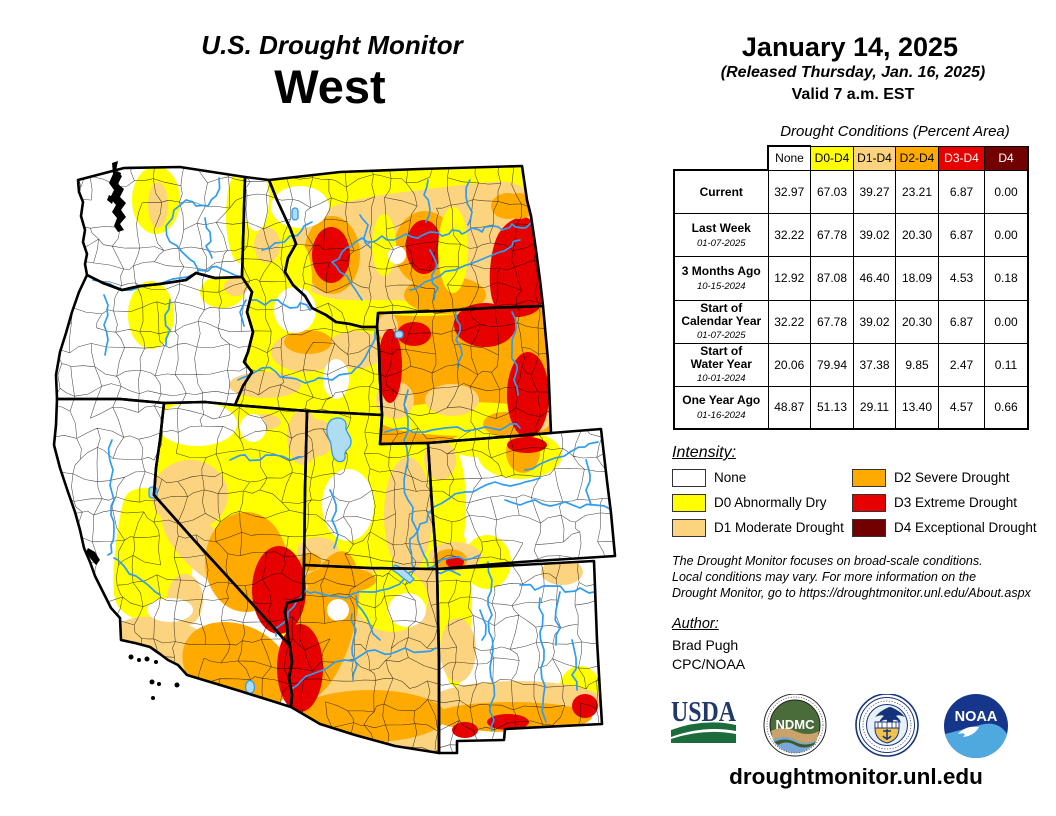 This screenshot has width=1056, height=816. What do you see at coordinates (703, 712) in the screenshot?
I see `svg-text: USDA` at bounding box center [703, 712].